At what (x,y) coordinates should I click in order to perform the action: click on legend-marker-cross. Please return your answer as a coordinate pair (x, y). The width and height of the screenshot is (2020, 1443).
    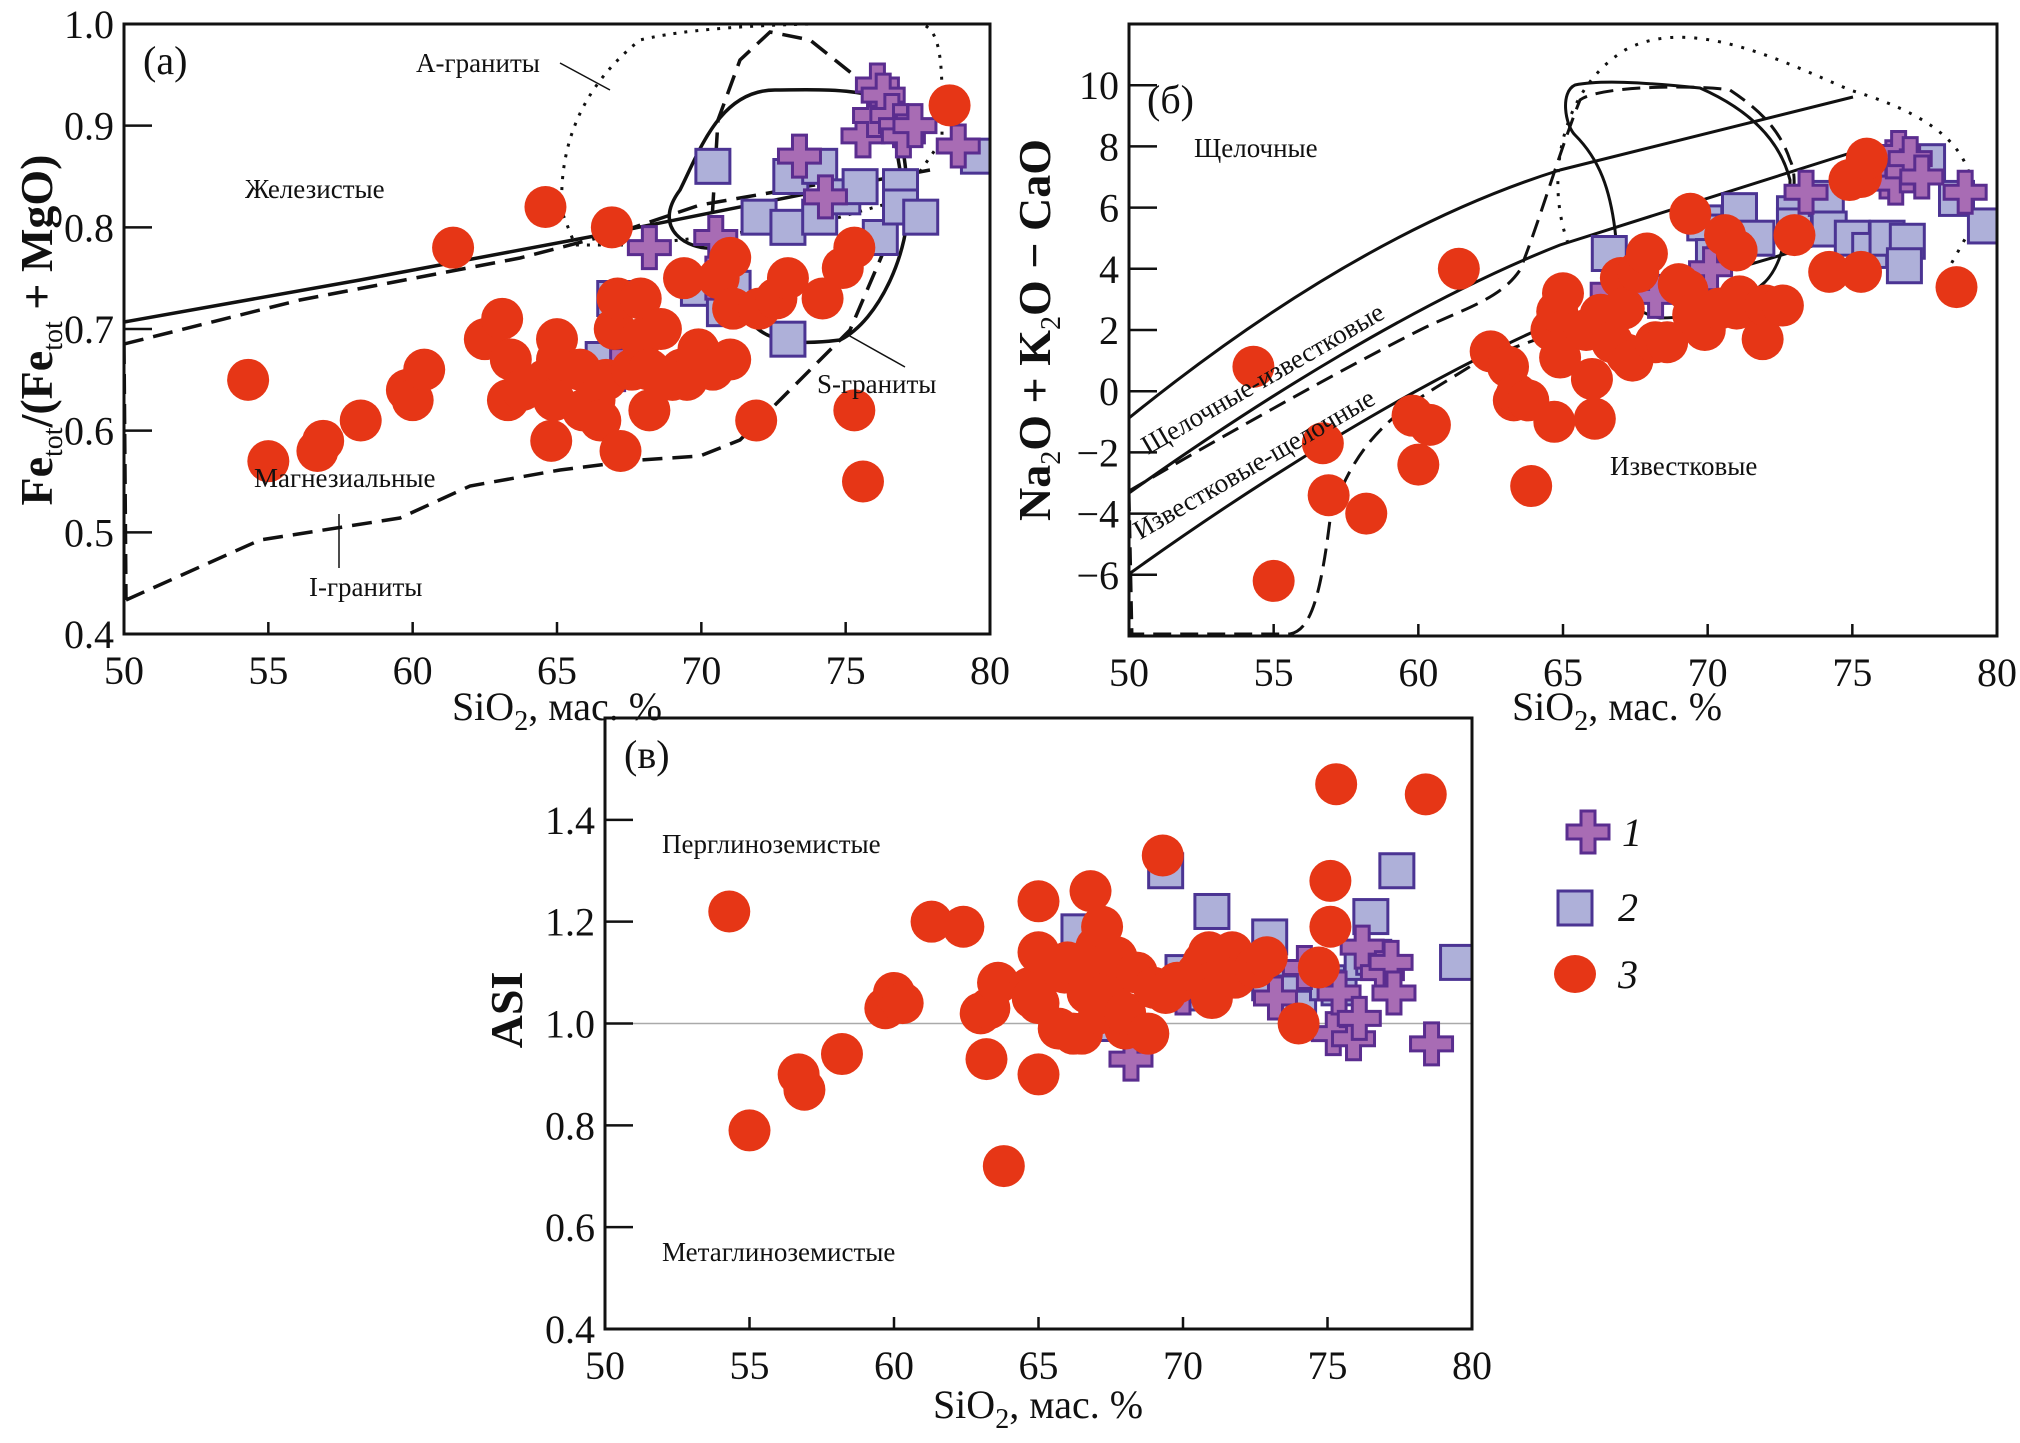
    Looking at the image, I should click on (1588, 832).